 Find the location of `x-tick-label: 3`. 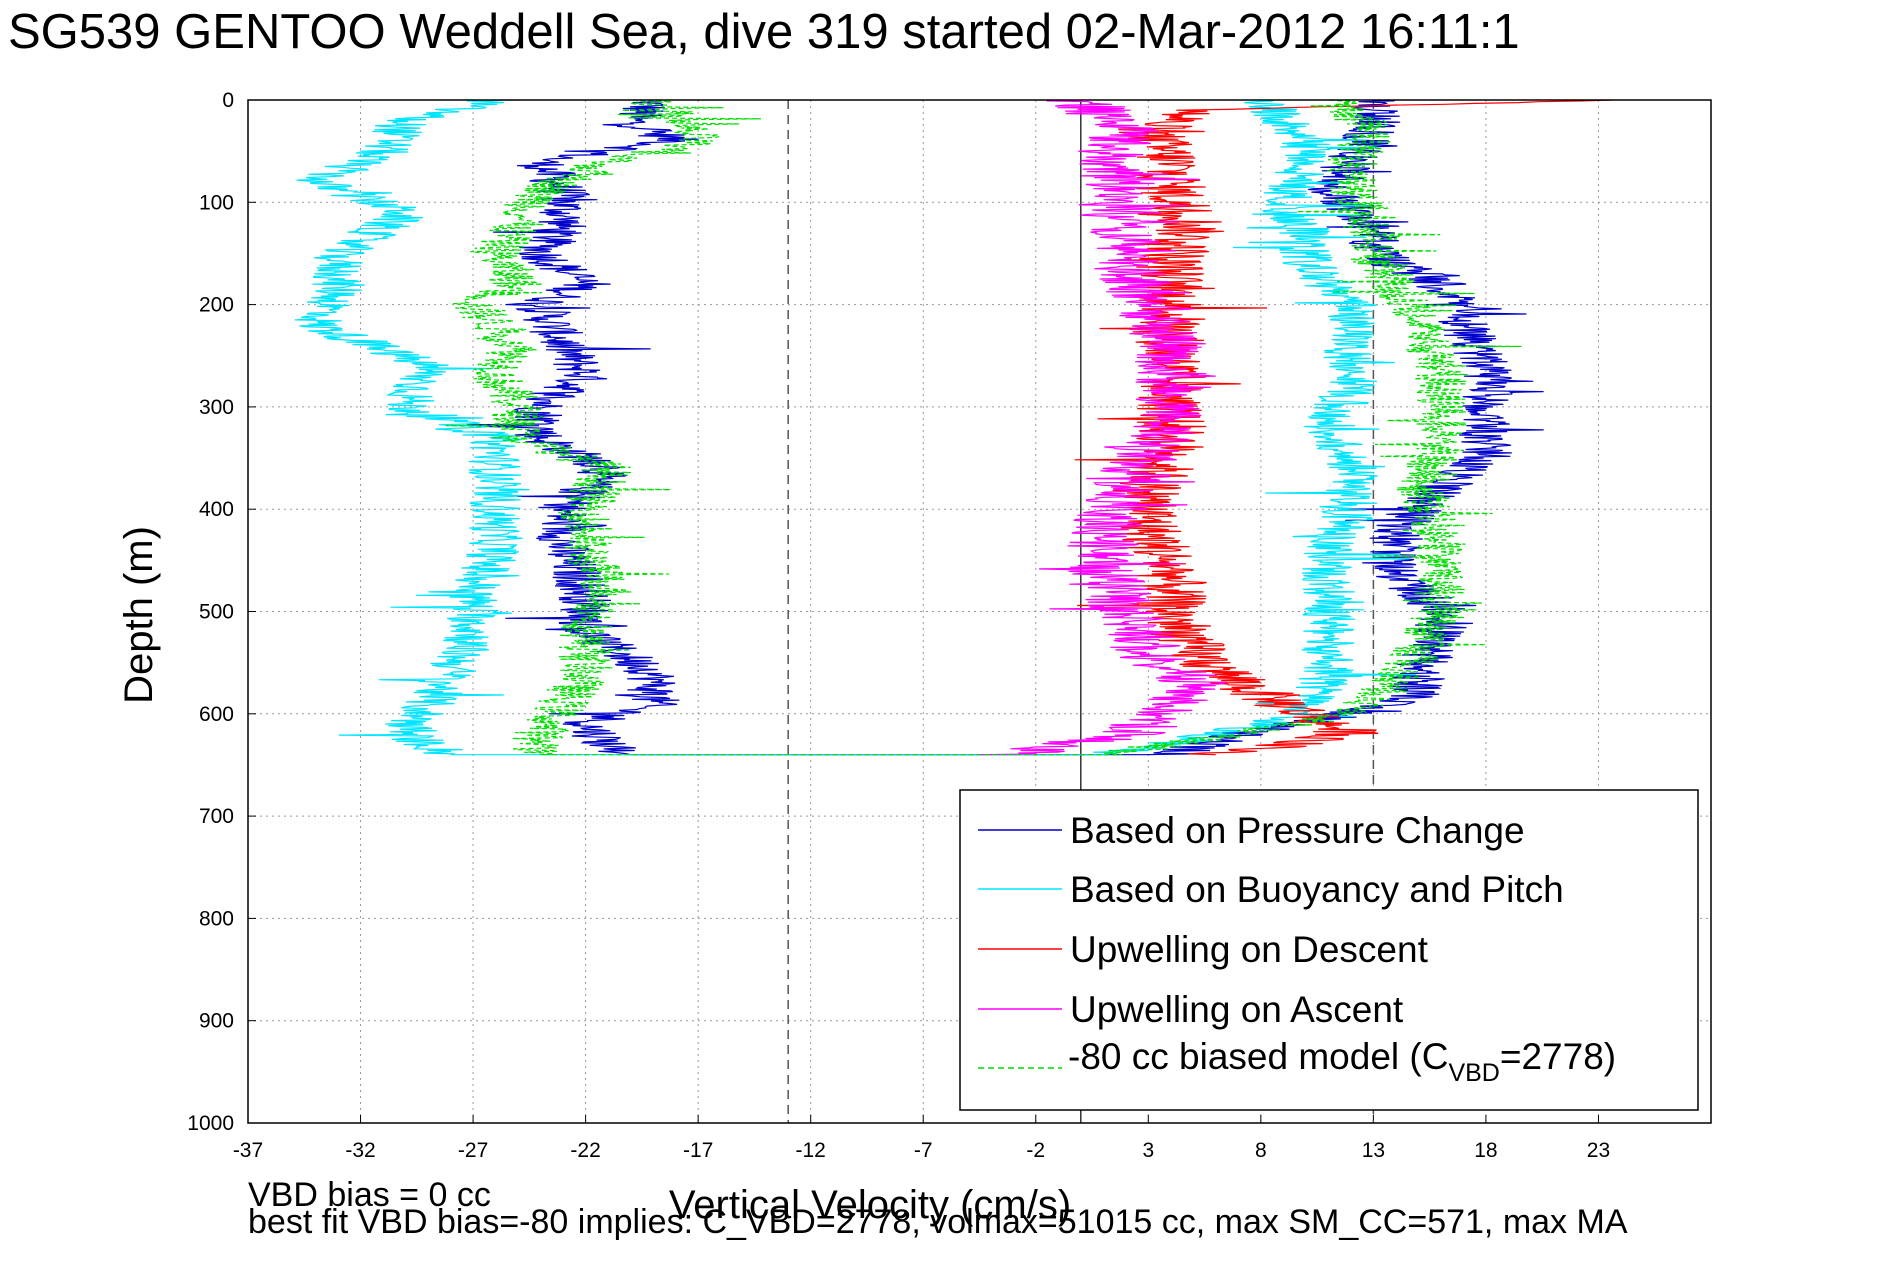

x-tick-label: 3 is located at coordinates (1148, 1150).